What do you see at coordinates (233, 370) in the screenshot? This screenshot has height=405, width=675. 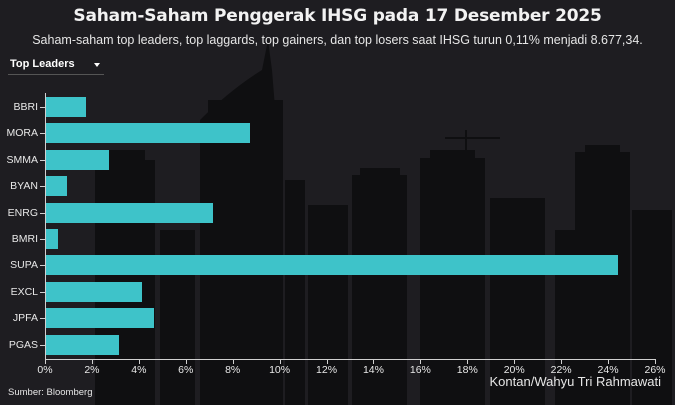 I see `x-tick-label: 8%` at bounding box center [233, 370].